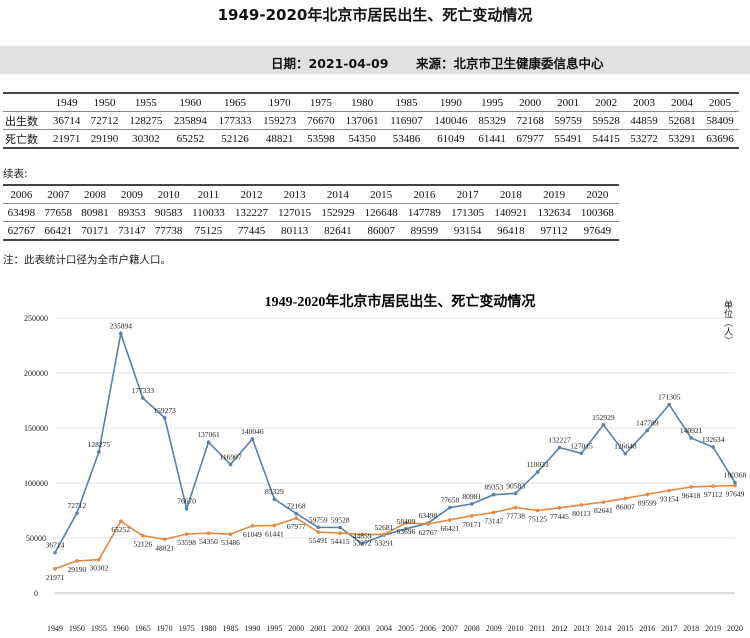 The image size is (750, 638). I want to click on x-tick-label: 2013, so click(581, 628).